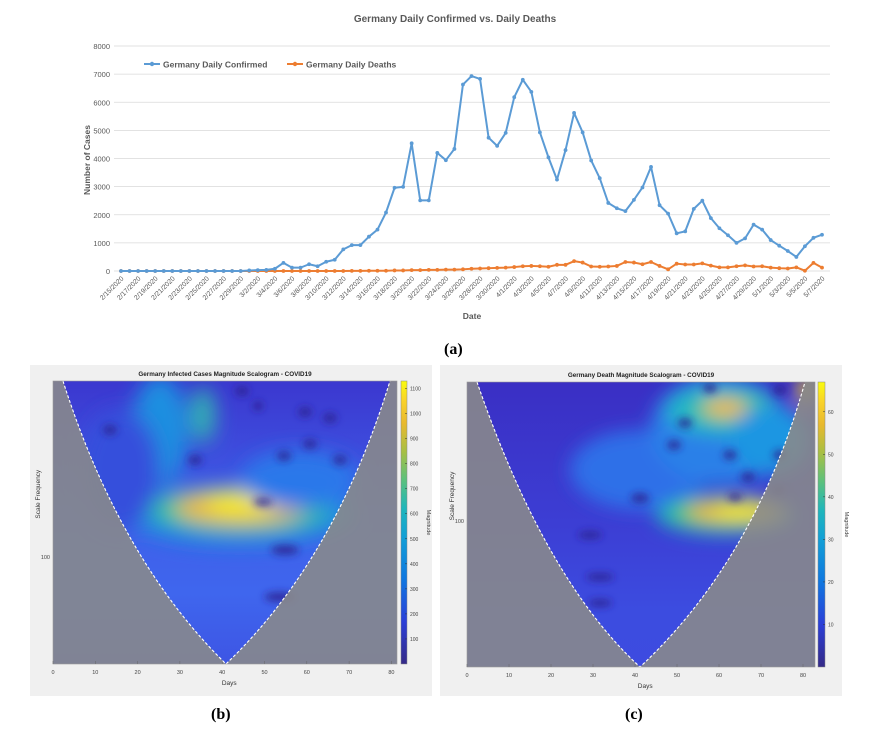  What do you see at coordinates (45, 558) in the screenshot?
I see `y-tick-label: 100` at bounding box center [45, 558].